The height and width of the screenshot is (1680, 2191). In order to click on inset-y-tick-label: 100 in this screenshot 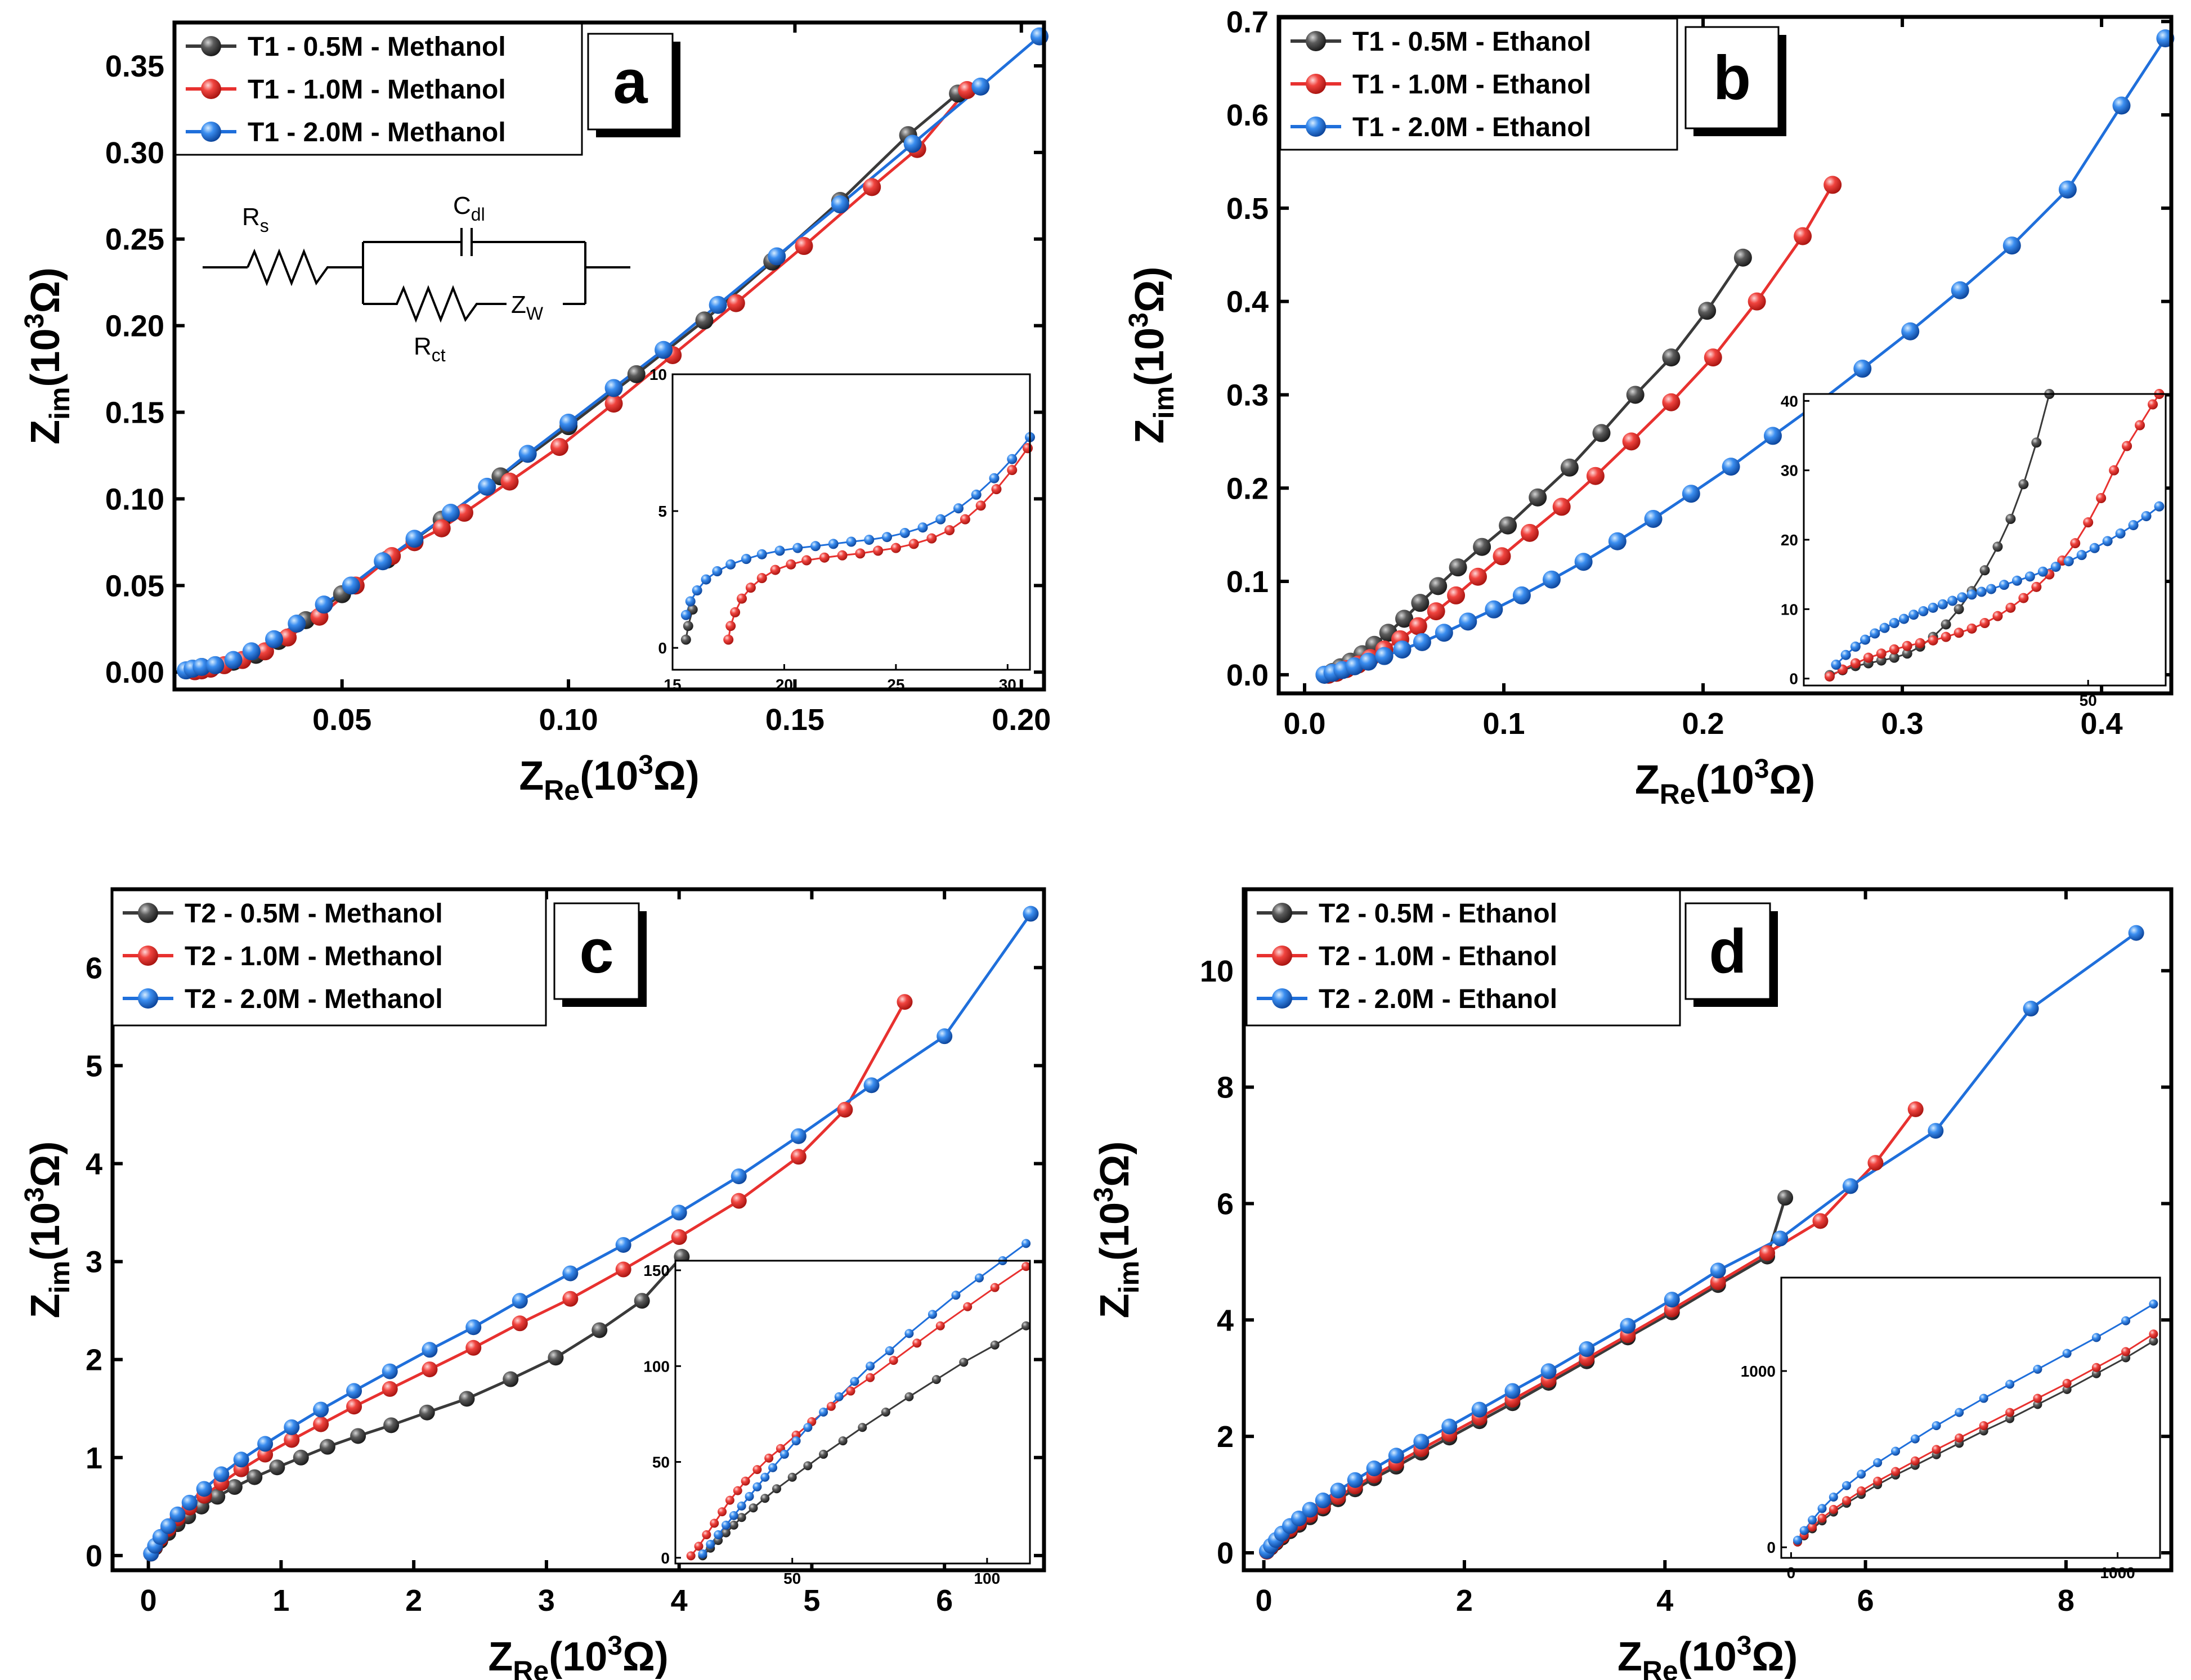, I will do `click(656, 1366)`.